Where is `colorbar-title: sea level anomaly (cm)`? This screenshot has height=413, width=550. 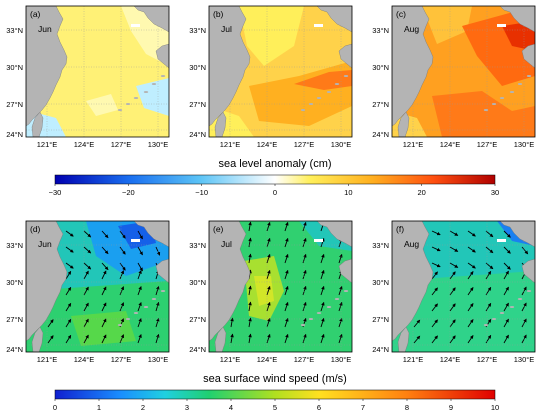 colorbar-title: sea level anomaly (cm) is located at coordinates (274, 164).